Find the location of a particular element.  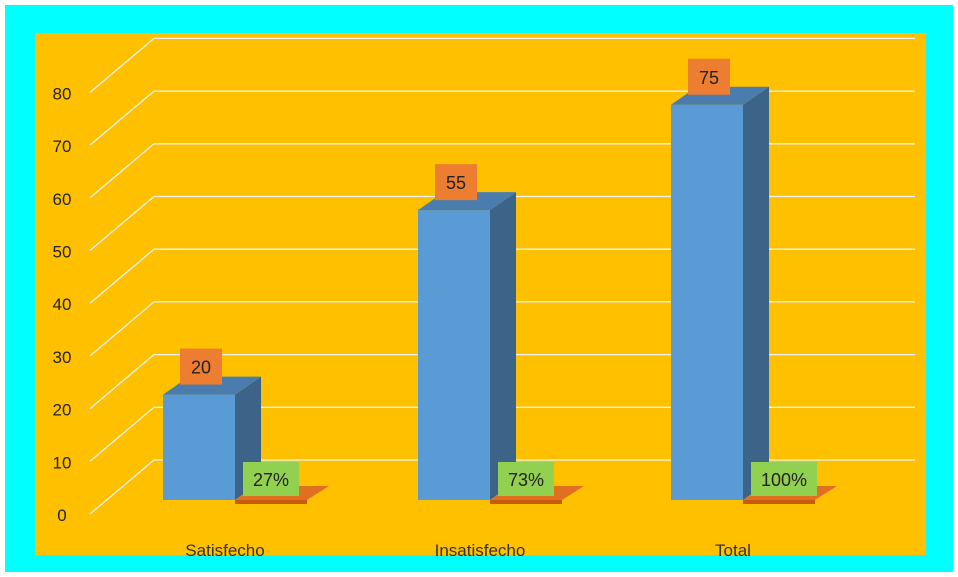

y-tick-label: 60 is located at coordinates (62, 199).